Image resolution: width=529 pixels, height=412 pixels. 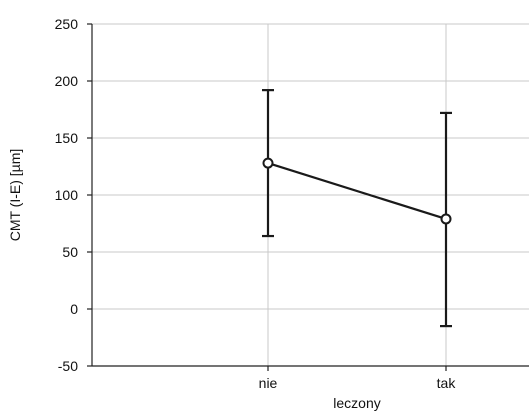 What do you see at coordinates (67, 195) in the screenshot?
I see `y-tick-label: 100` at bounding box center [67, 195].